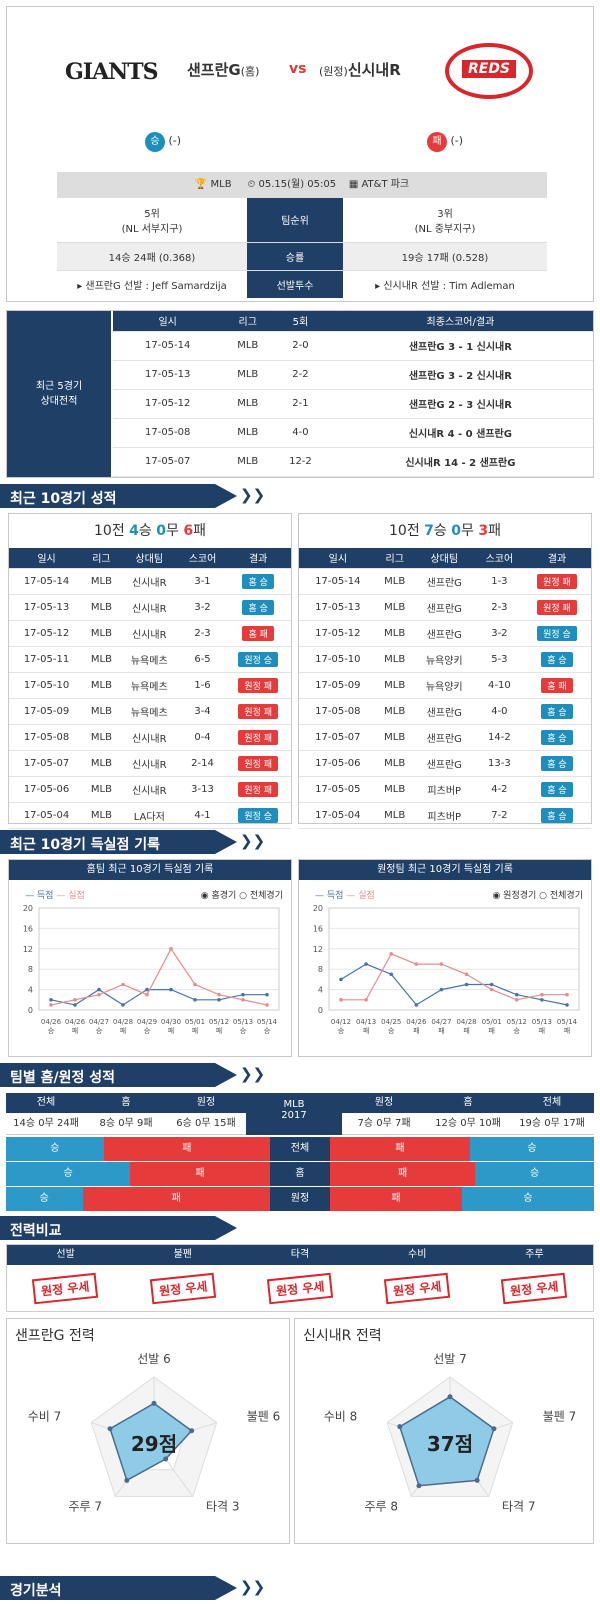  What do you see at coordinates (338, 737) in the screenshot?
I see `recent-cell: 17-05-07` at bounding box center [338, 737].